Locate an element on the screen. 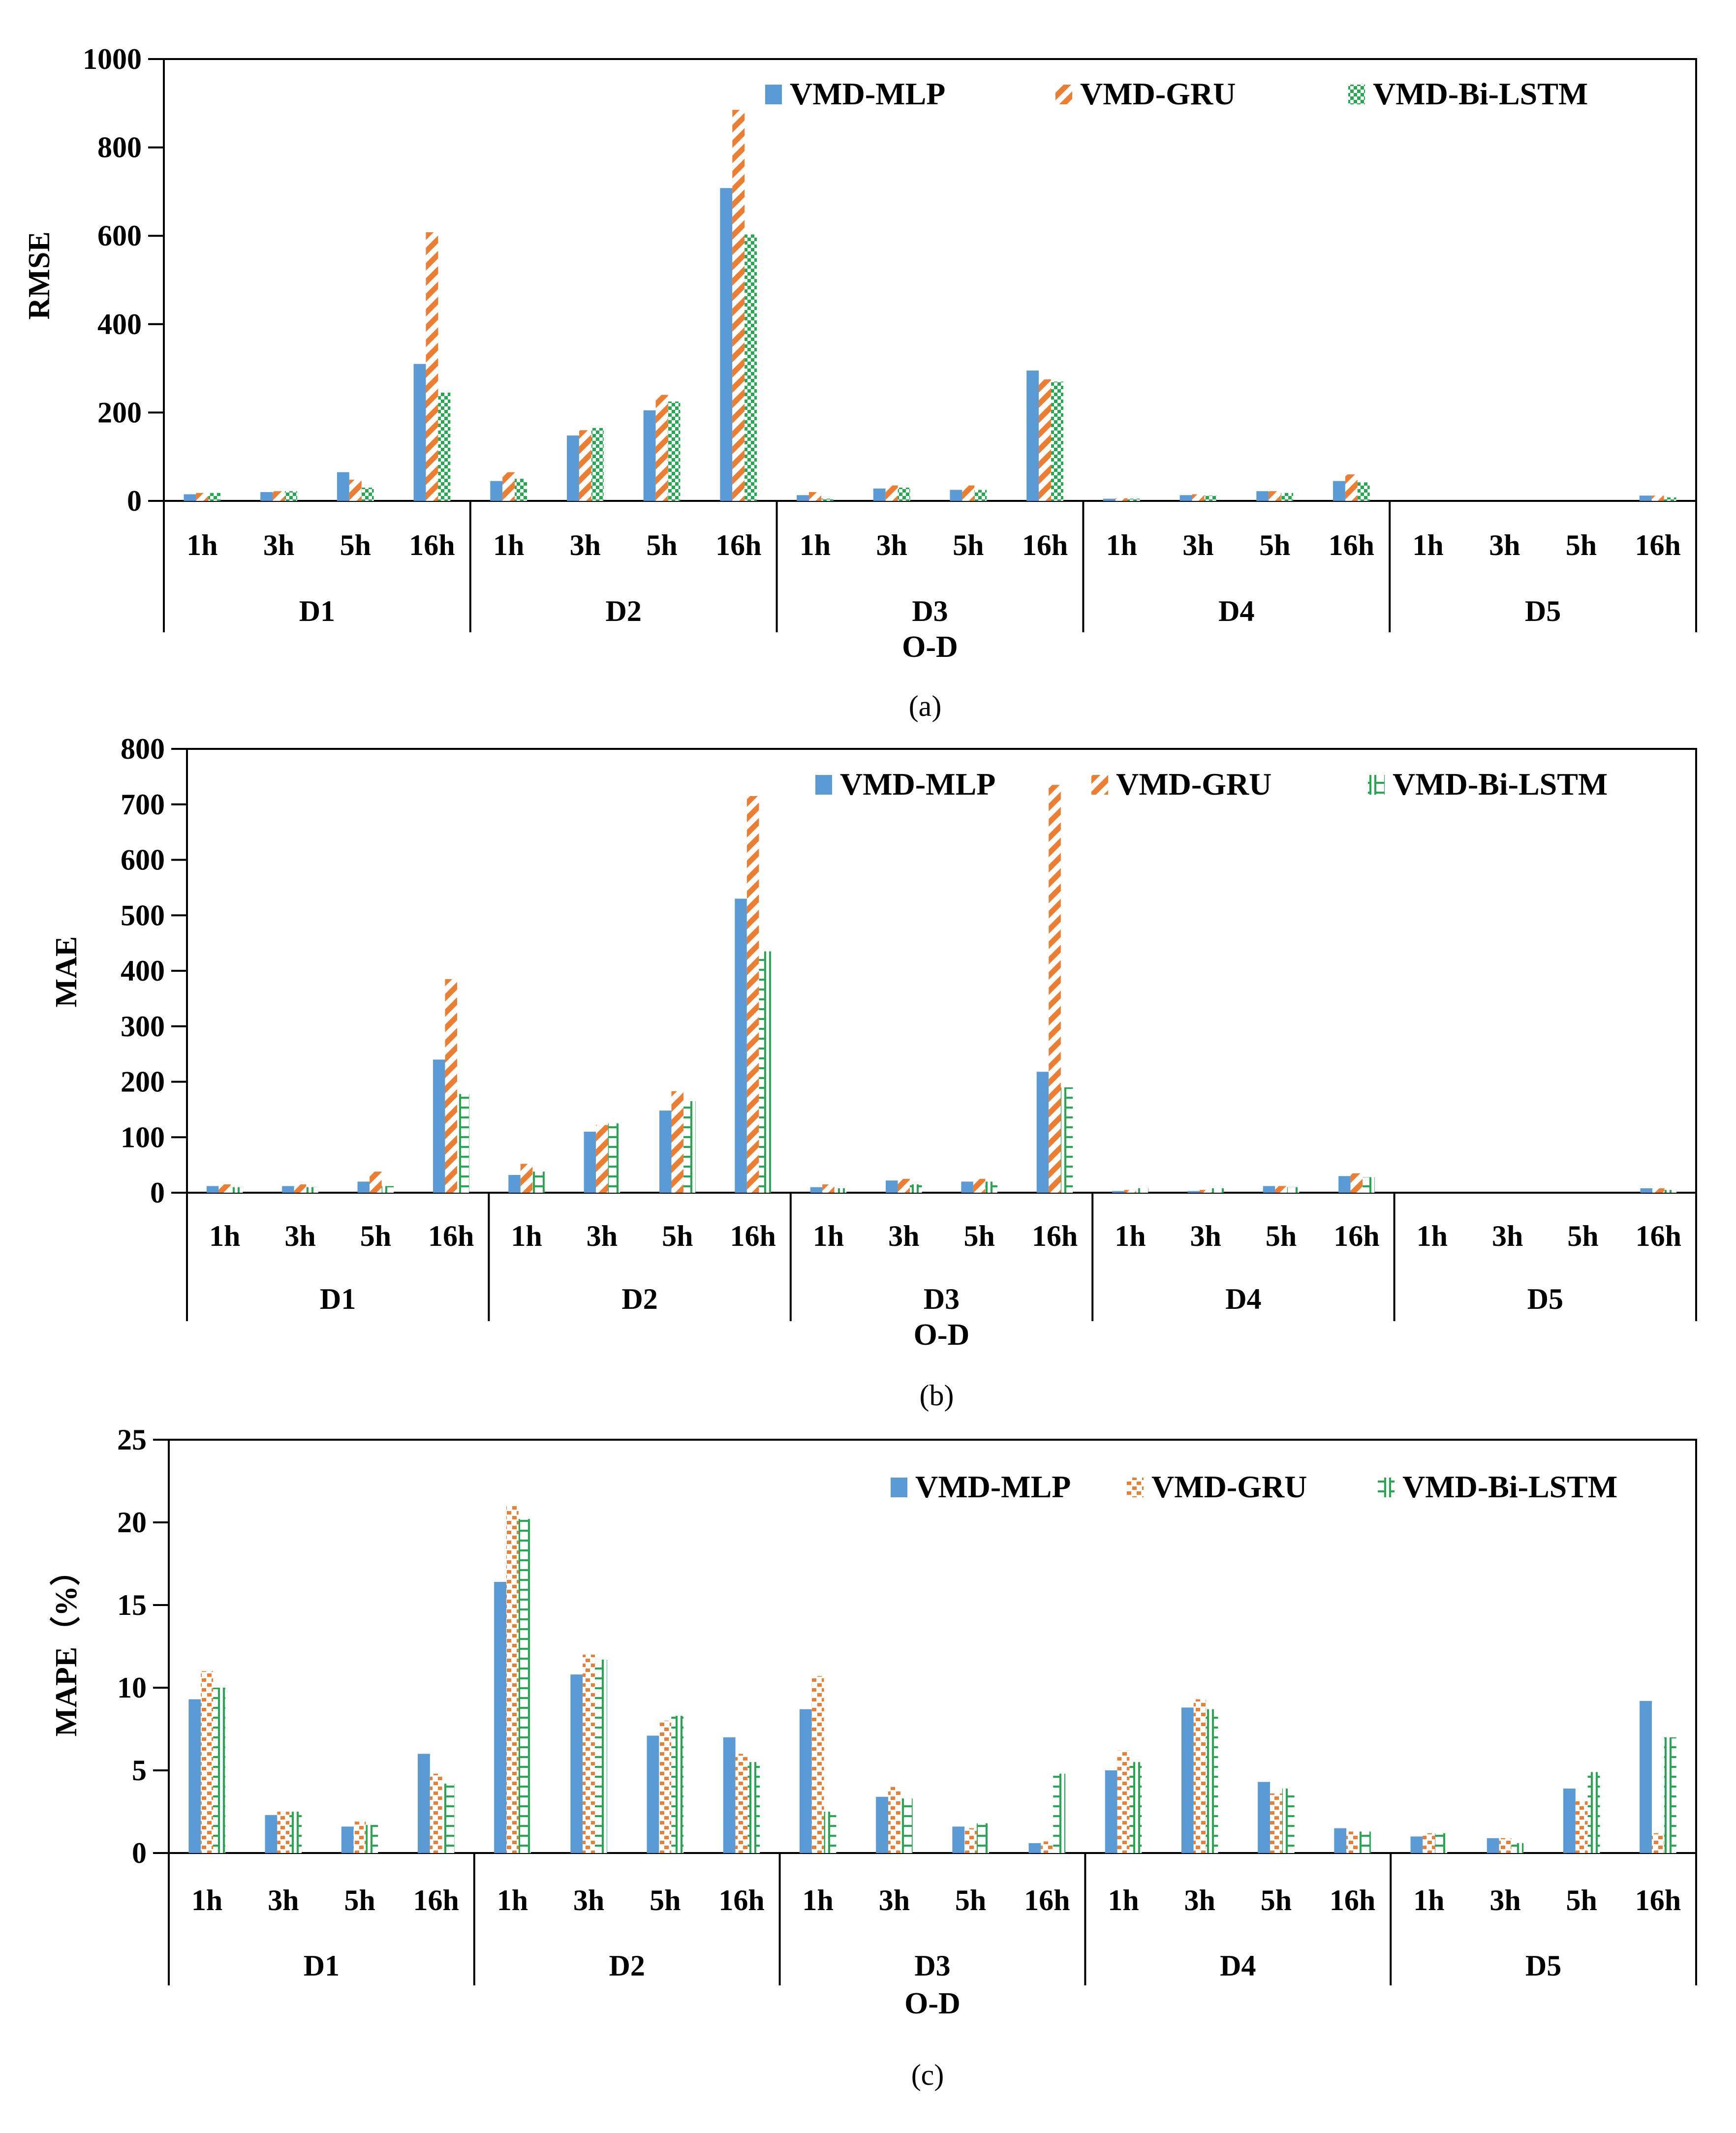 The image size is (1736, 2133). bar-vmd-gru-d4-3h is located at coordinates (1198, 497).